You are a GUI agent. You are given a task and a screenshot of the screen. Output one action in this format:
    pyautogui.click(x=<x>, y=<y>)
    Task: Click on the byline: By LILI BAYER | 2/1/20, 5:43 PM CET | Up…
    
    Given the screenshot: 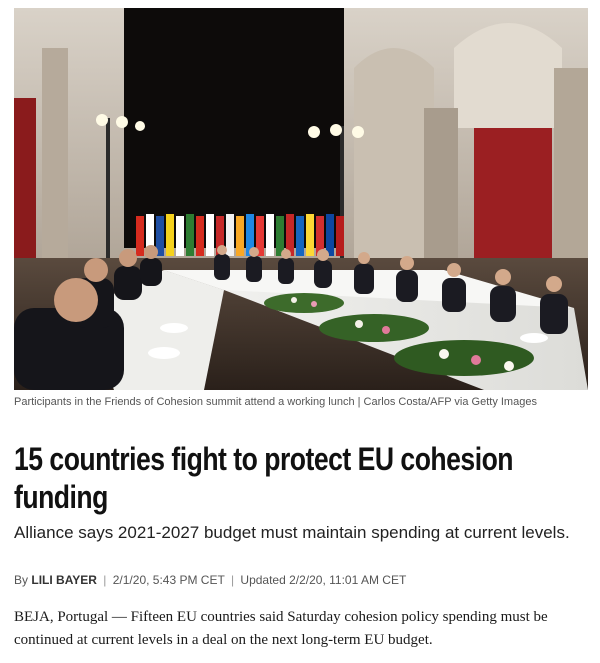 What is the action you would take?
    pyautogui.click(x=301, y=580)
    